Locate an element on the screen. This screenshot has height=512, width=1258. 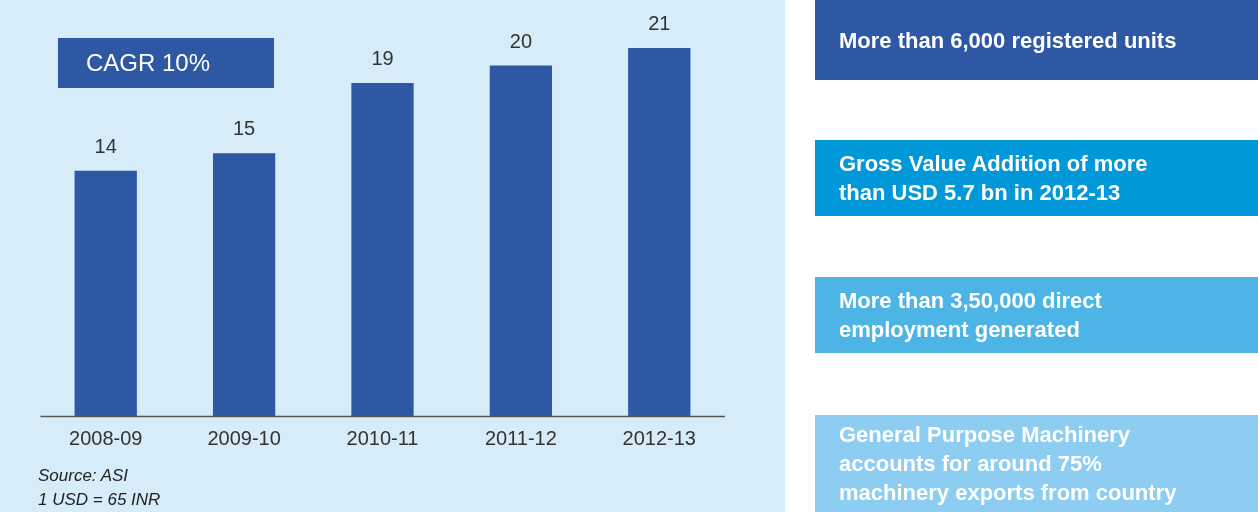
text: More than 6,000 registered units is located at coordinates (1008, 40).